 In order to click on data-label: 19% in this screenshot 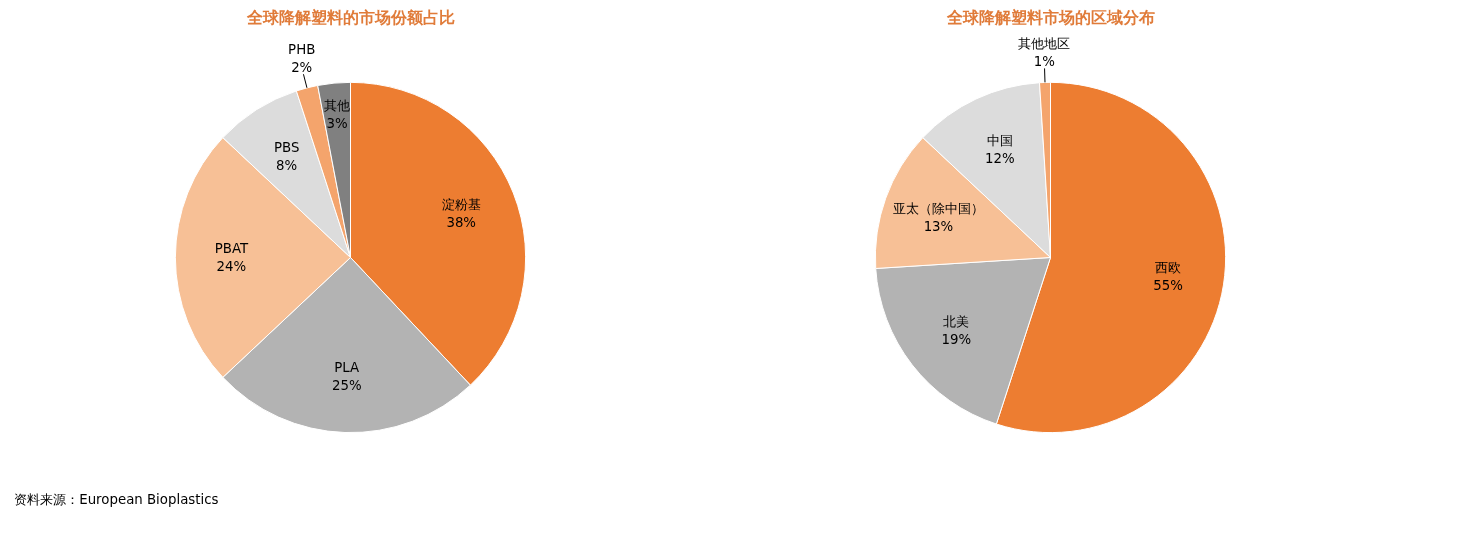, I will do `click(956, 339)`.